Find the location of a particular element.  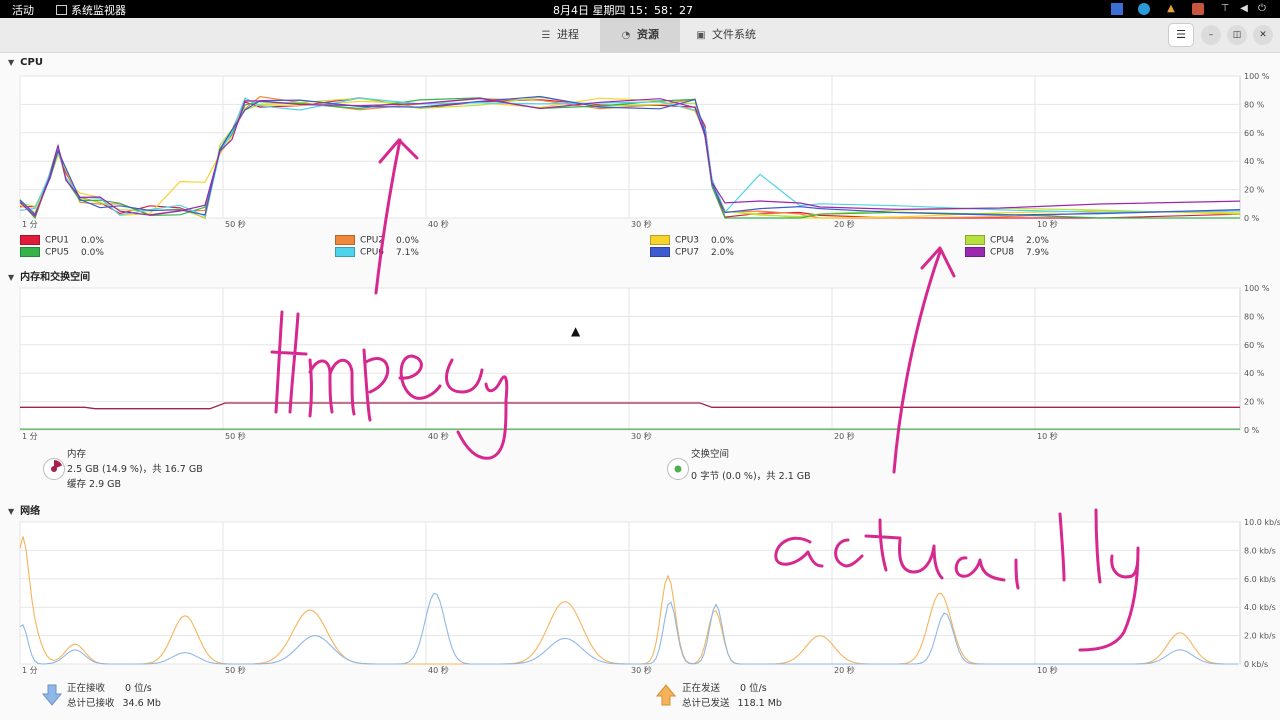

legend-cpu2: CPU2 0.0% is located at coordinates (377, 240).